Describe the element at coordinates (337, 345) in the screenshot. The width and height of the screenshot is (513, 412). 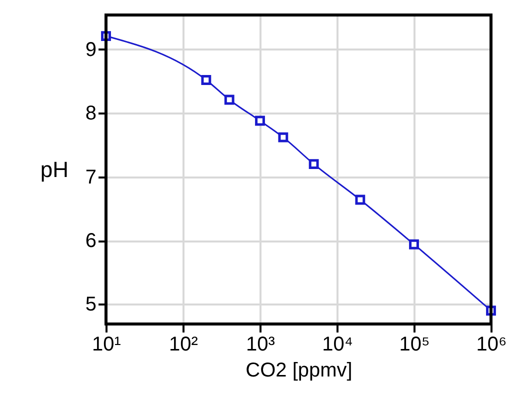
I see `x-tick-label: 10⁴` at that location.